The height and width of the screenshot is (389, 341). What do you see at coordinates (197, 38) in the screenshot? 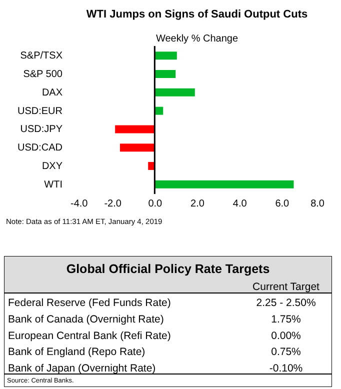
I see `chart-subtitle: Weekly % Change` at bounding box center [197, 38].